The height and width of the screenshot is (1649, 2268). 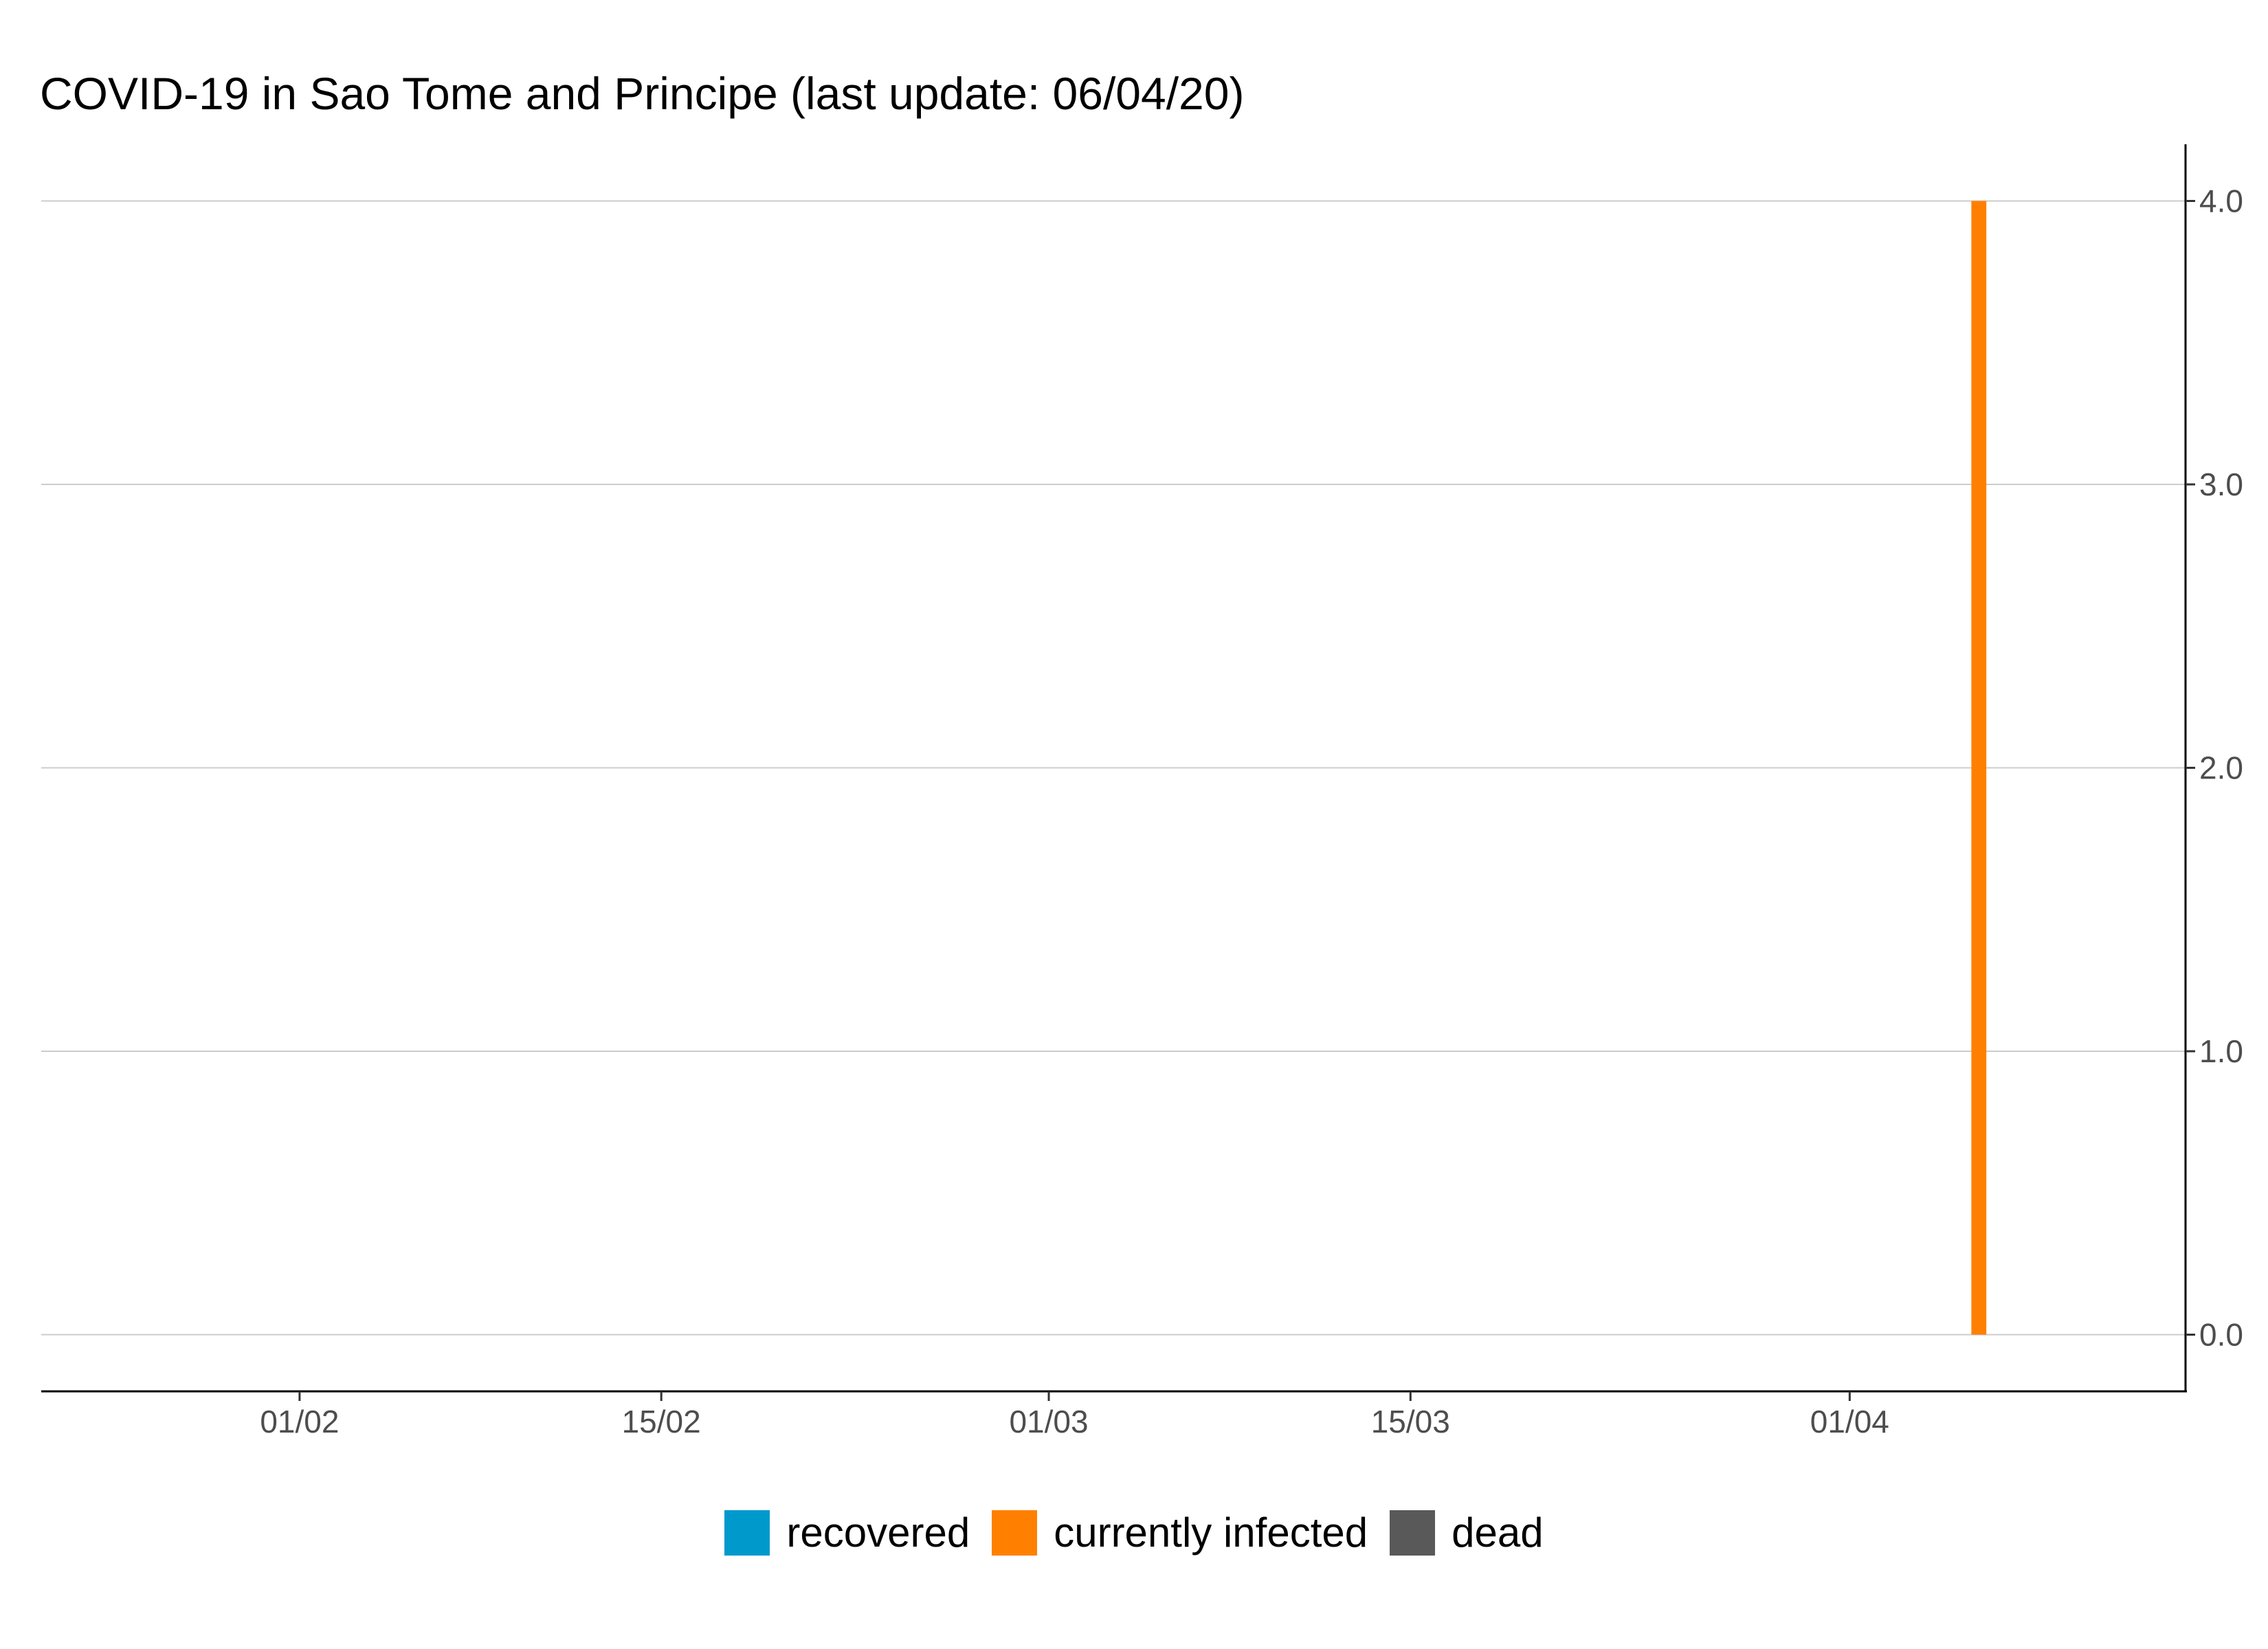 What do you see at coordinates (2221, 1051) in the screenshot?
I see `y-tick-label-1.0: 1.0` at bounding box center [2221, 1051].